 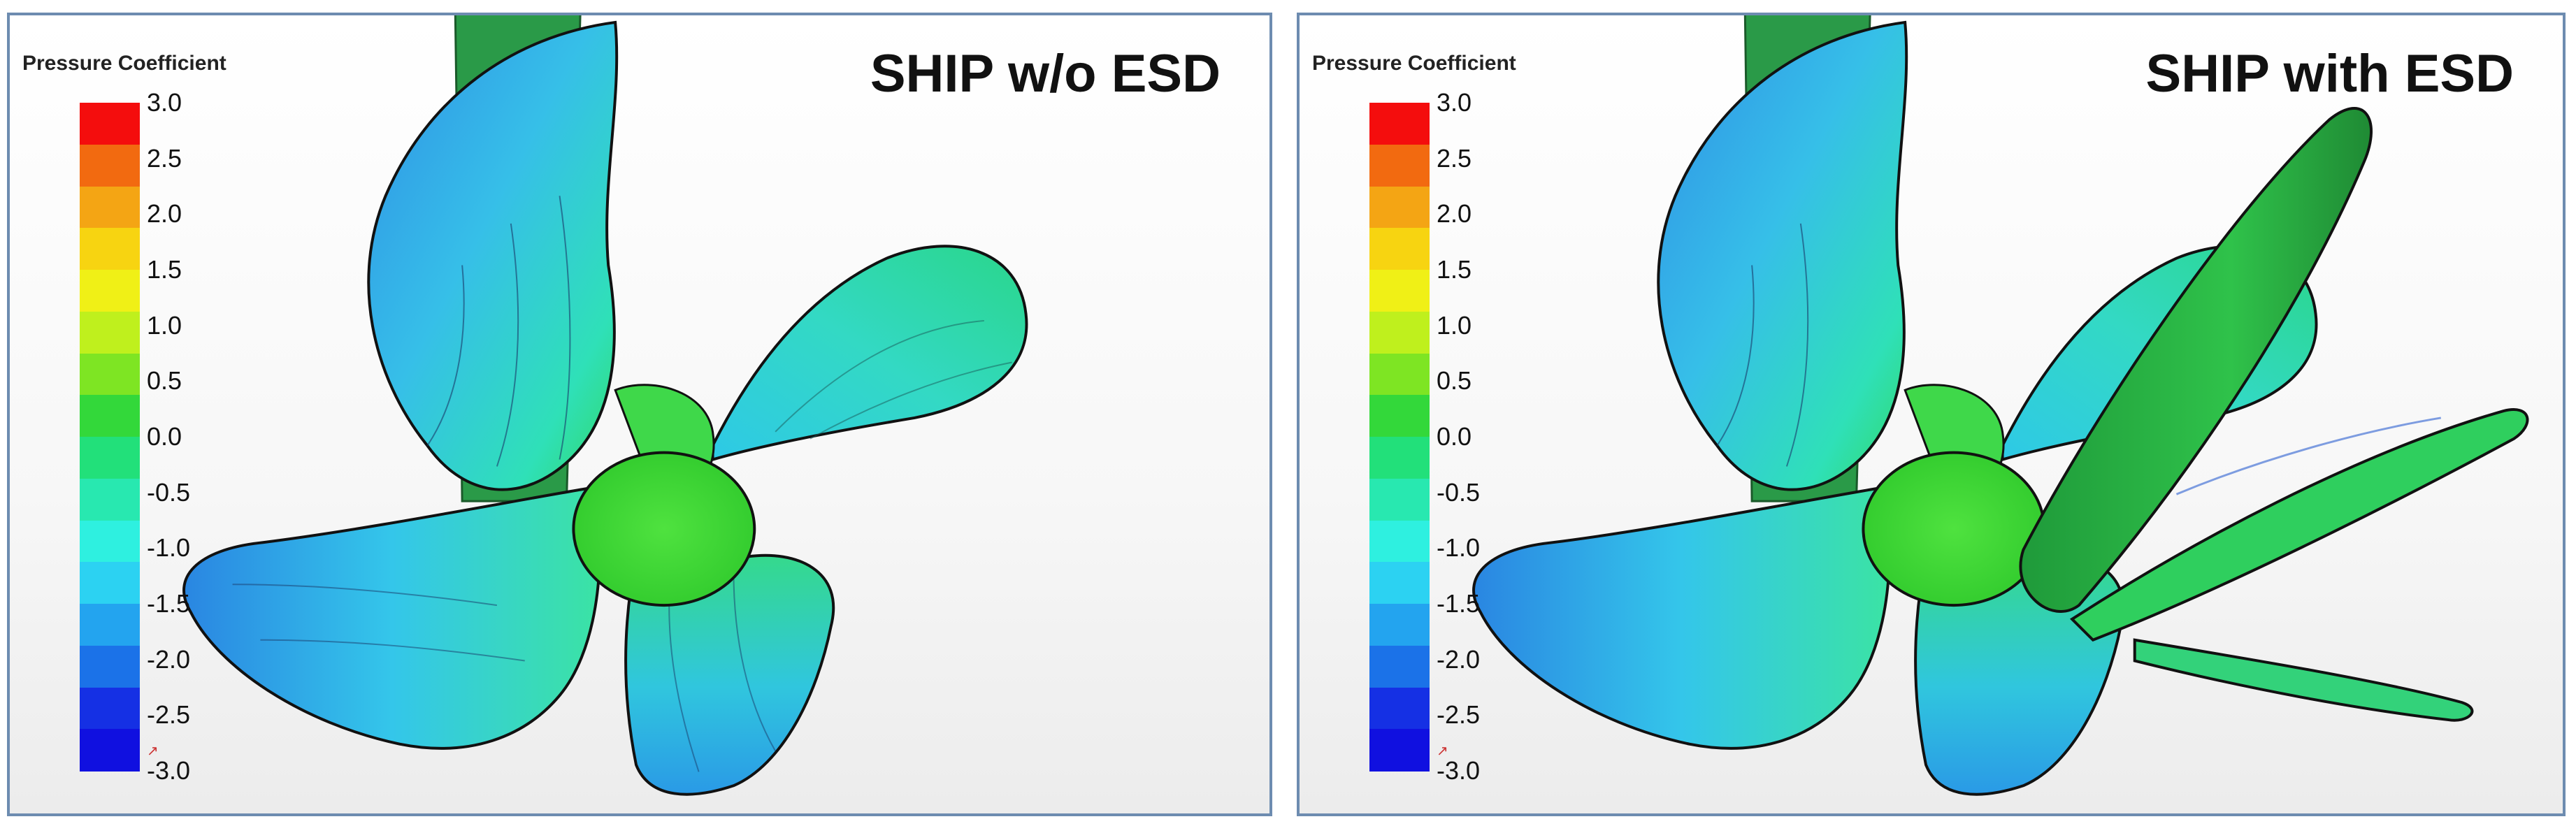 What do you see at coordinates (1045, 74) in the screenshot?
I see `panel-title: SHIP w/o ESD` at bounding box center [1045, 74].